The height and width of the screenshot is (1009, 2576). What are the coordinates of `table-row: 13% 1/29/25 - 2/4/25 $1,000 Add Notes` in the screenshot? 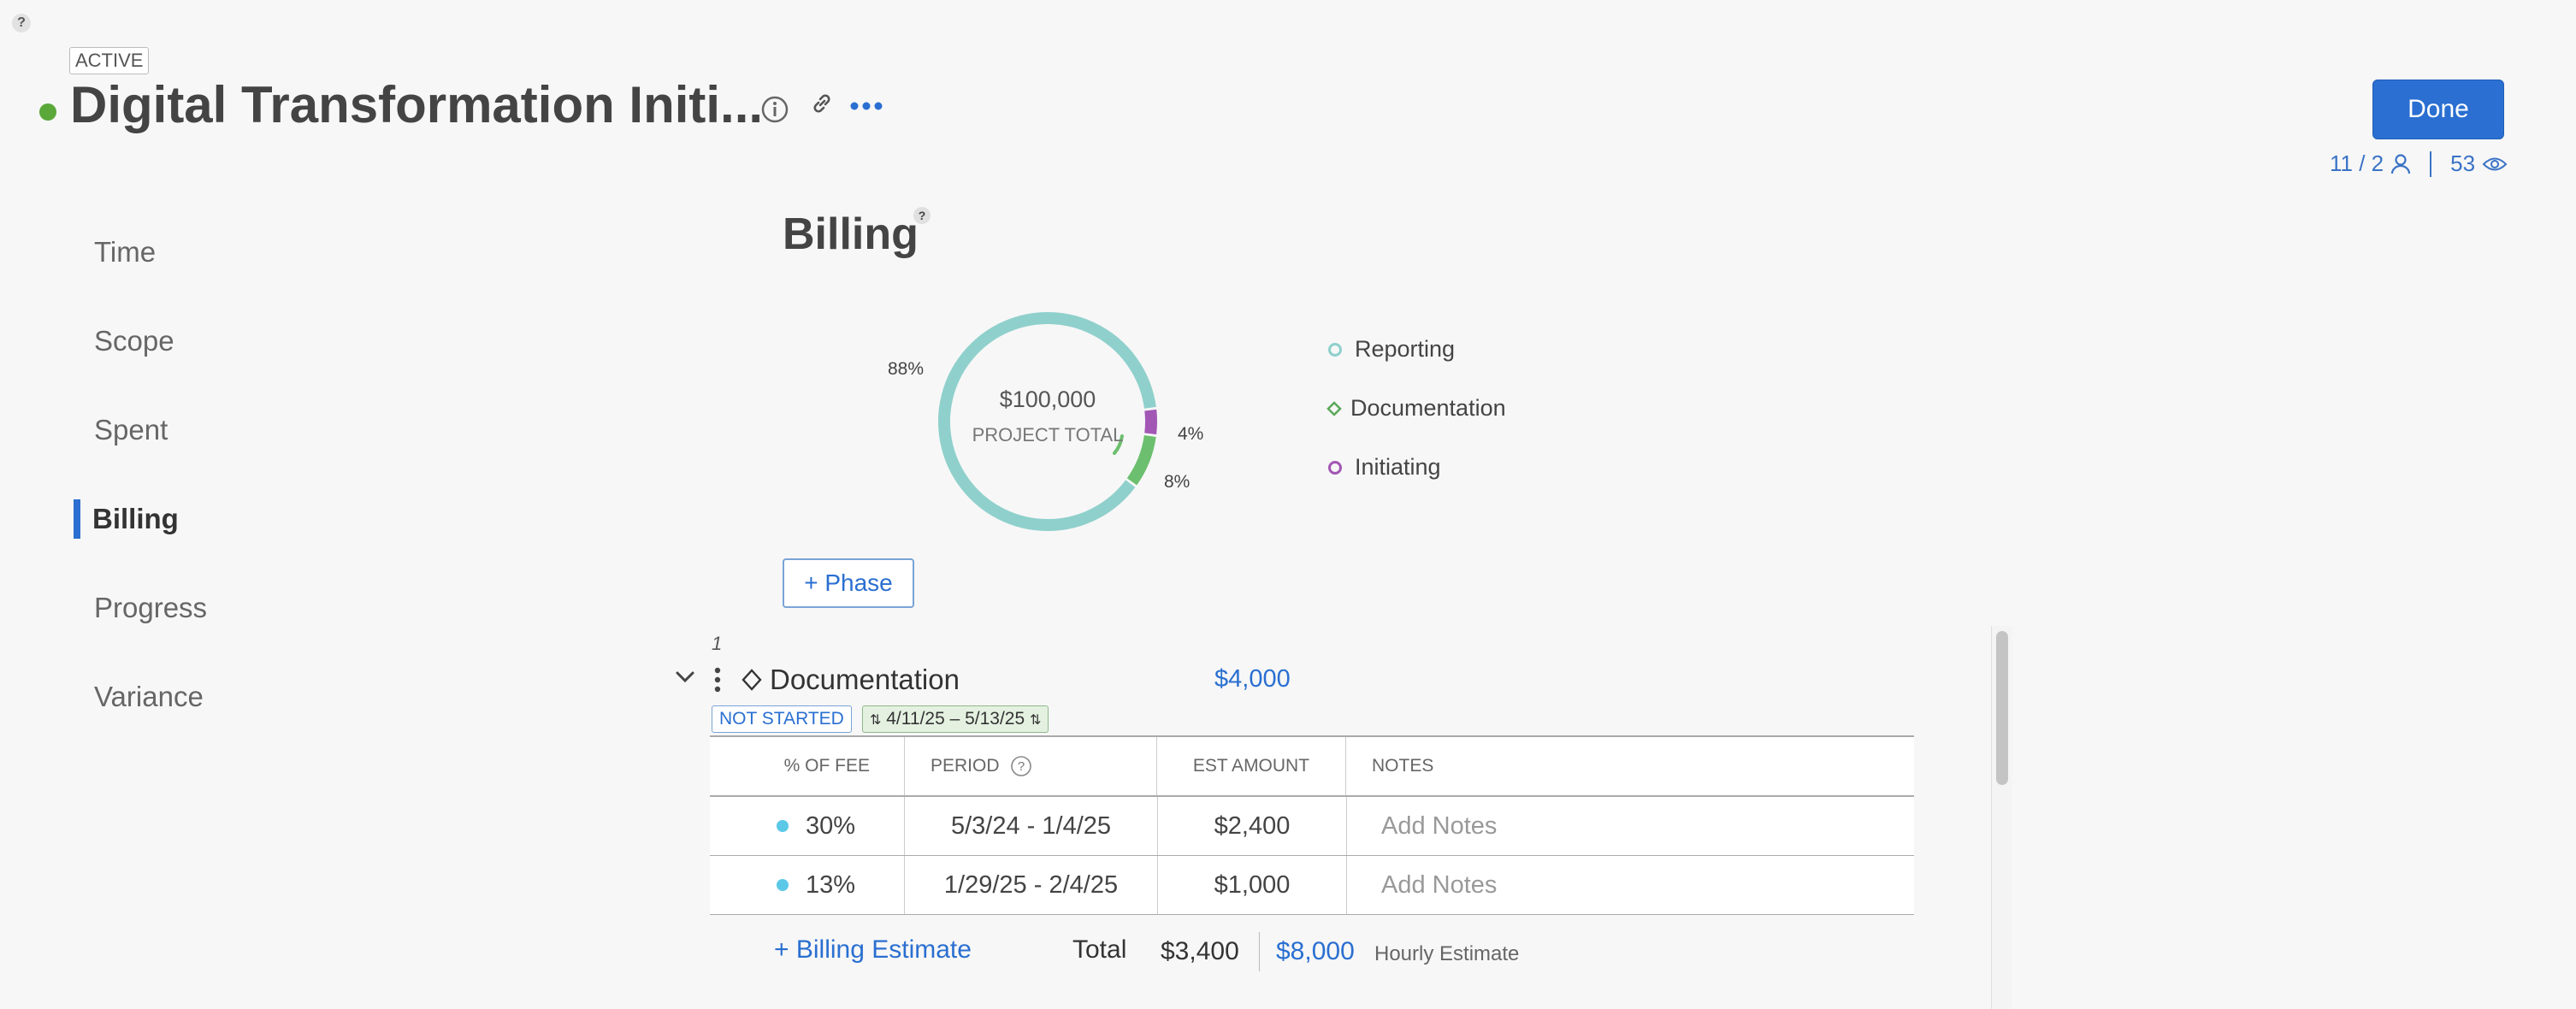 It's located at (1312, 885).